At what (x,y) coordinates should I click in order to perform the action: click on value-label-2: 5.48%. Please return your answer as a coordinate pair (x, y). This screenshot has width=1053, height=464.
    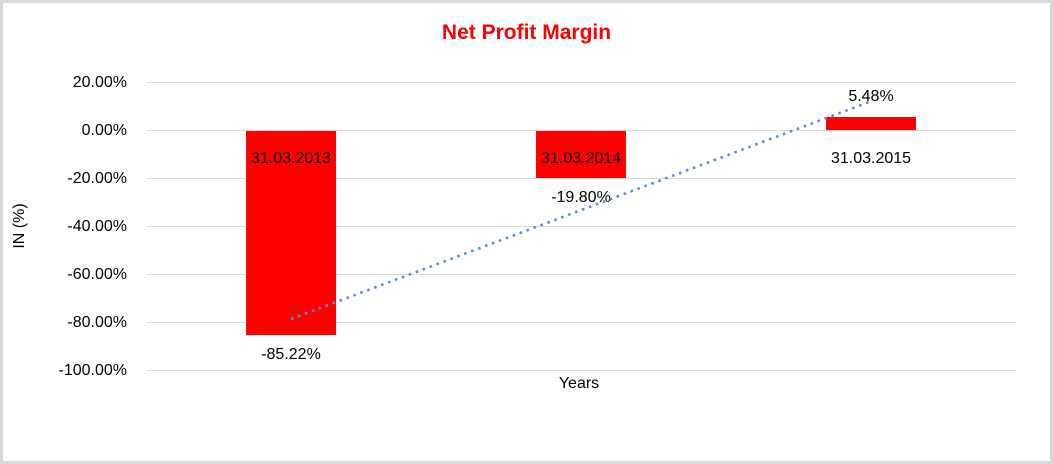
    Looking at the image, I should click on (871, 97).